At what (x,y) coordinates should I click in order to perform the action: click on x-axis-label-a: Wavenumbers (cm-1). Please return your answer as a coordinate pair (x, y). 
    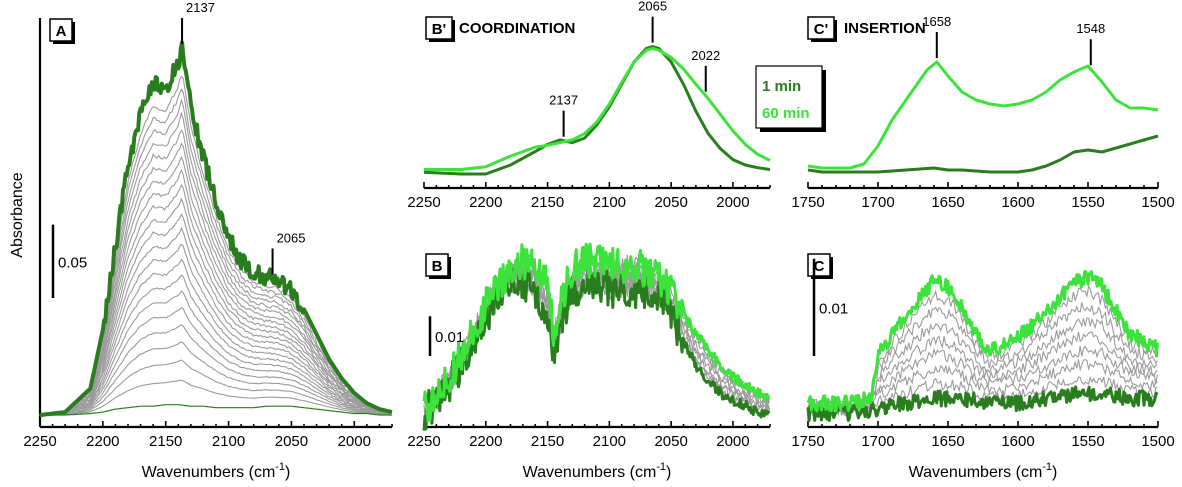
    Looking at the image, I should click on (216, 471).